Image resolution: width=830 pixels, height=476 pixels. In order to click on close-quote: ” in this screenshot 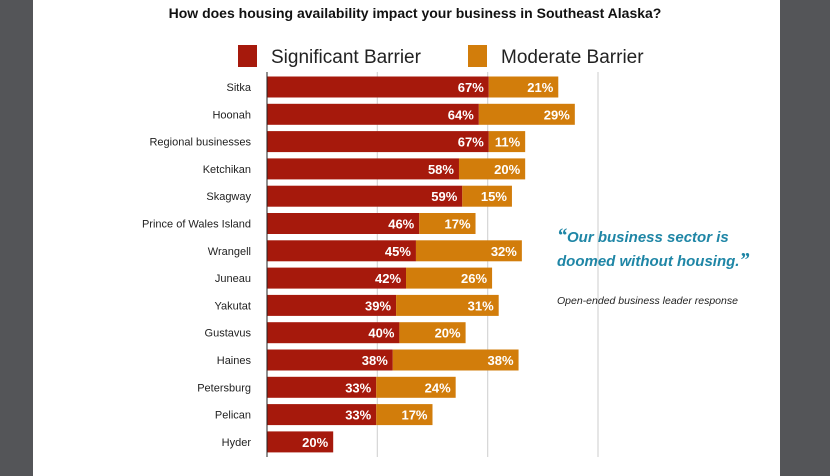, I will do `click(744, 260)`.